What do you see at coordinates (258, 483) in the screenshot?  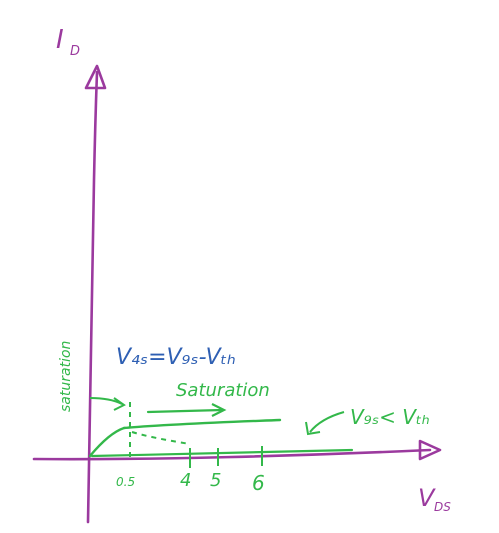 I see `tick-label-6: 6` at bounding box center [258, 483].